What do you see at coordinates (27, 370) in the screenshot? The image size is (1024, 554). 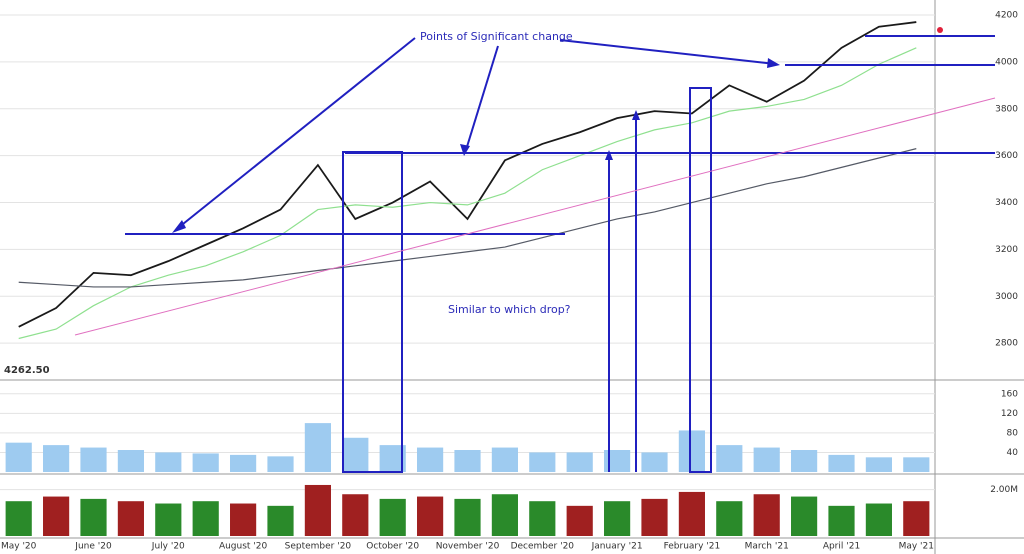 I see `last-price: 4262.50` at bounding box center [27, 370].